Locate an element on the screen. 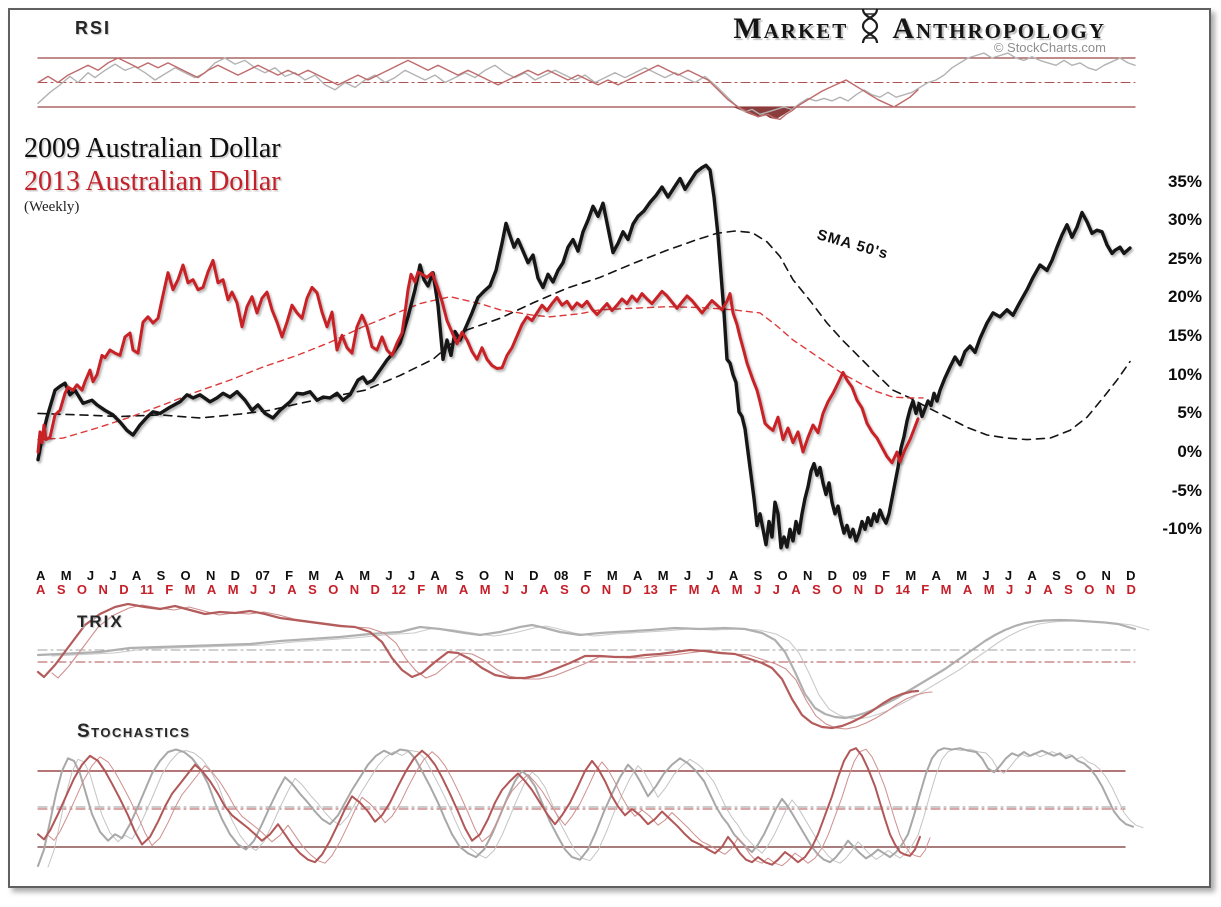 The image size is (1221, 907). dna-helix-icon is located at coordinates (870, 28).